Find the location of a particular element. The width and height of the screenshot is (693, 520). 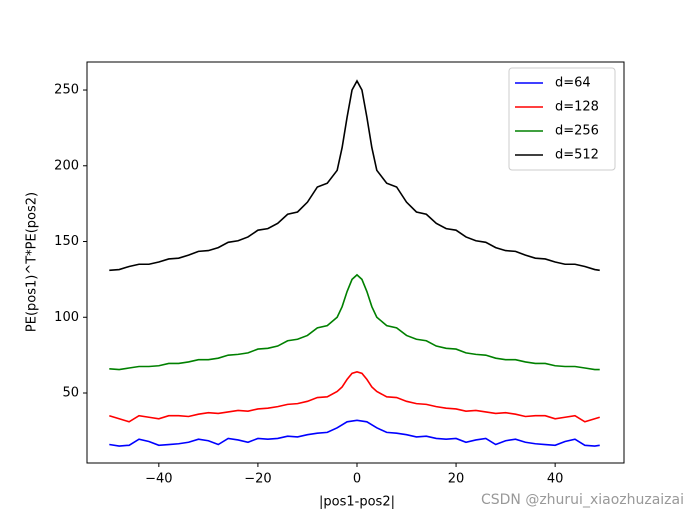

legend-label: d=512 is located at coordinates (577, 155).